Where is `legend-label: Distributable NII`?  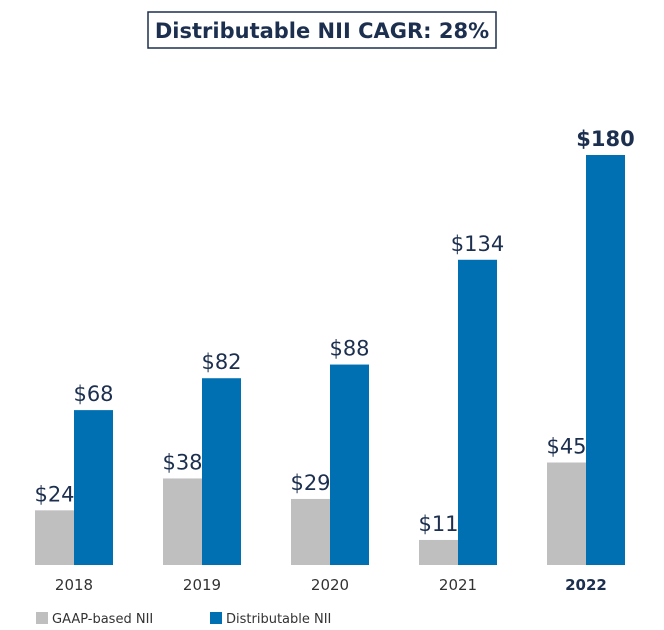
legend-label: Distributable NII is located at coordinates (278, 619).